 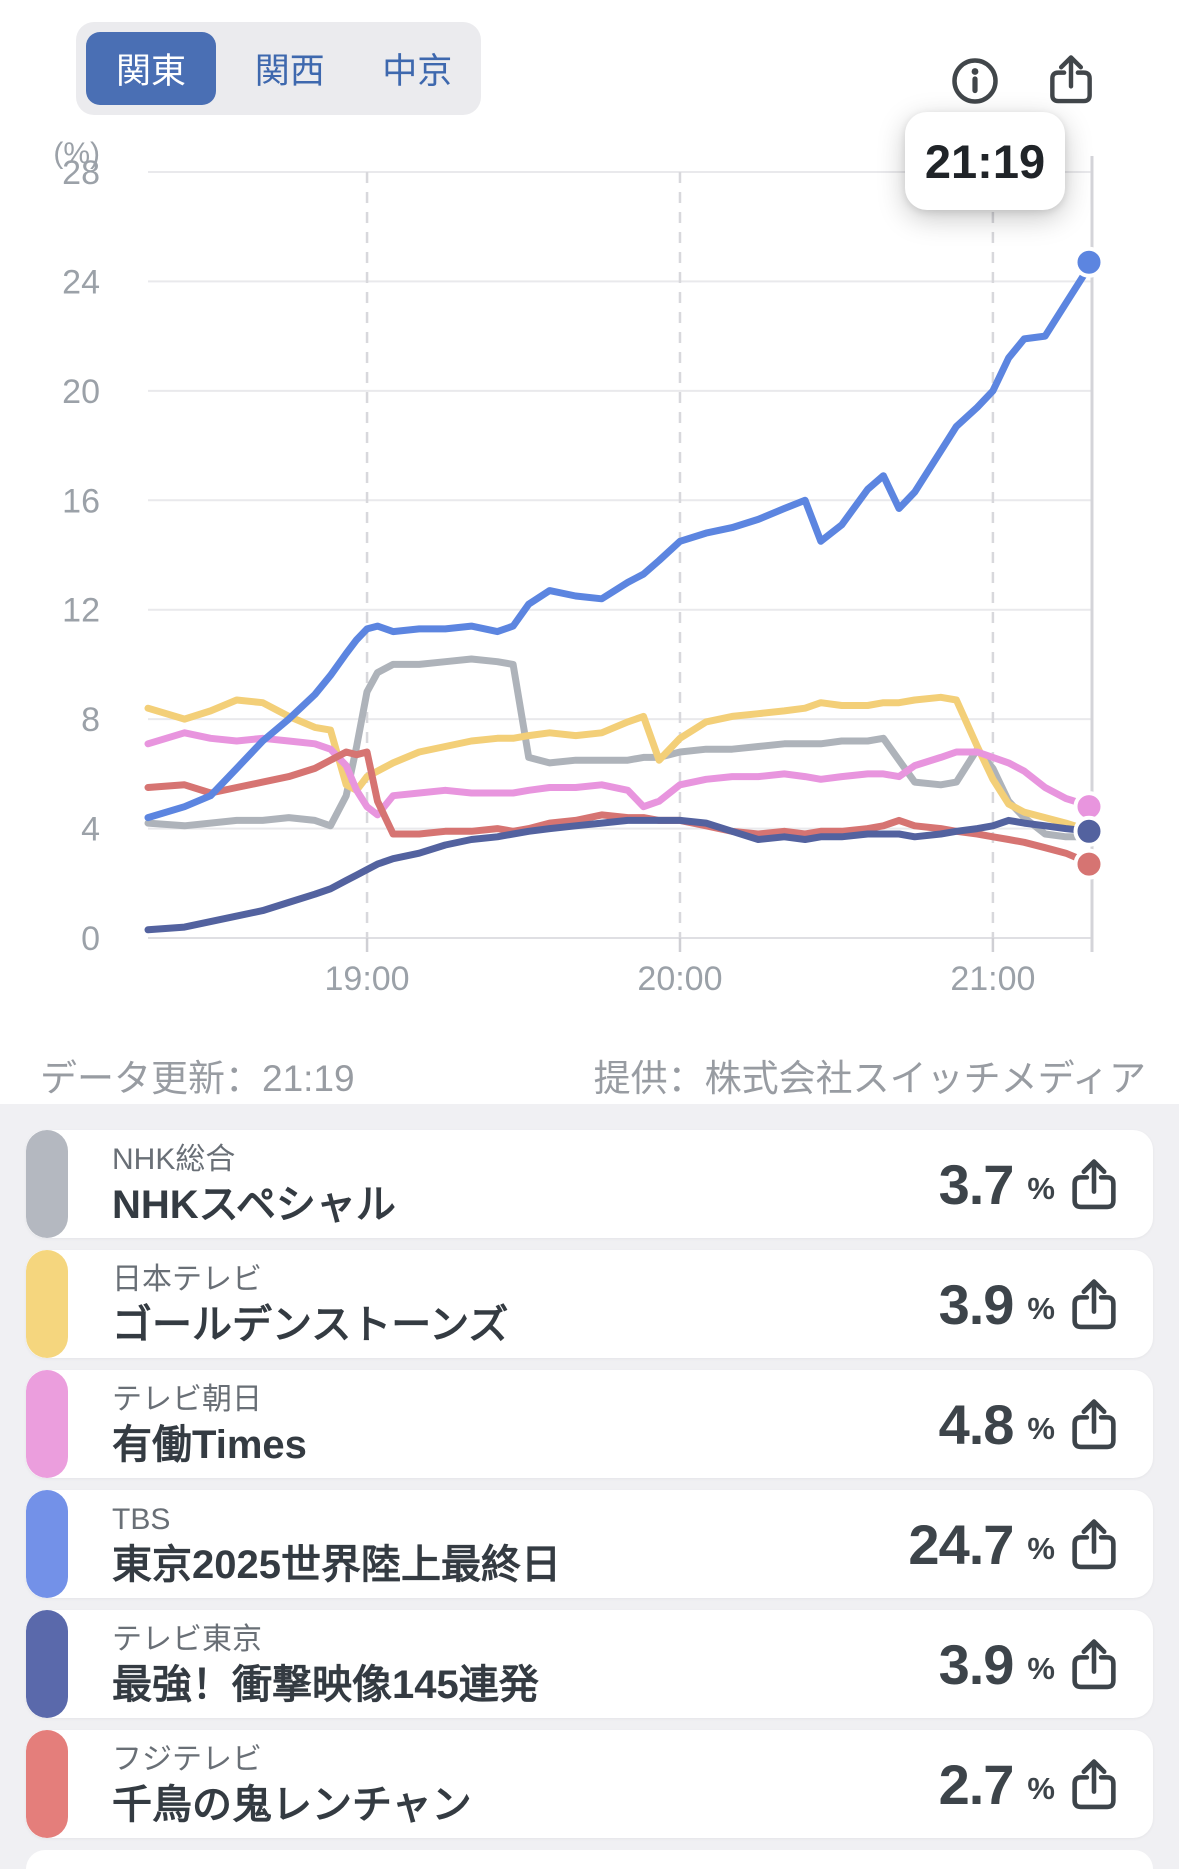 I want to click on chart-footer: データ更新：21:19 提供：株式会社スイッチメディア, so click(x=589, y=1073).